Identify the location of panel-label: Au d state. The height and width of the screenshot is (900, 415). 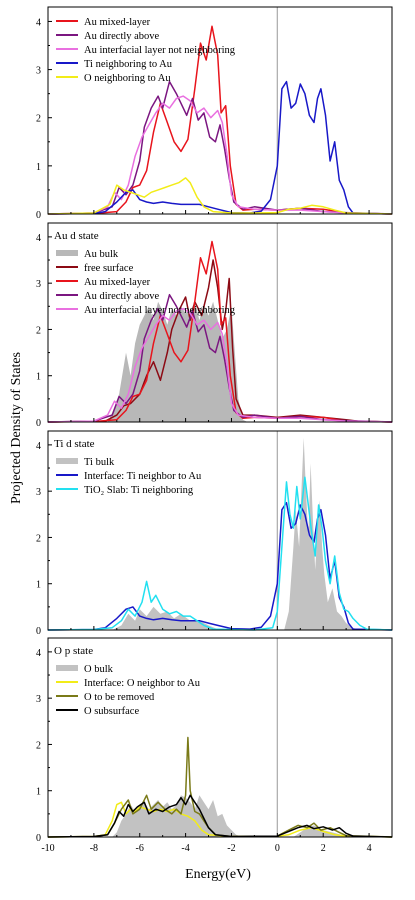
(76, 236).